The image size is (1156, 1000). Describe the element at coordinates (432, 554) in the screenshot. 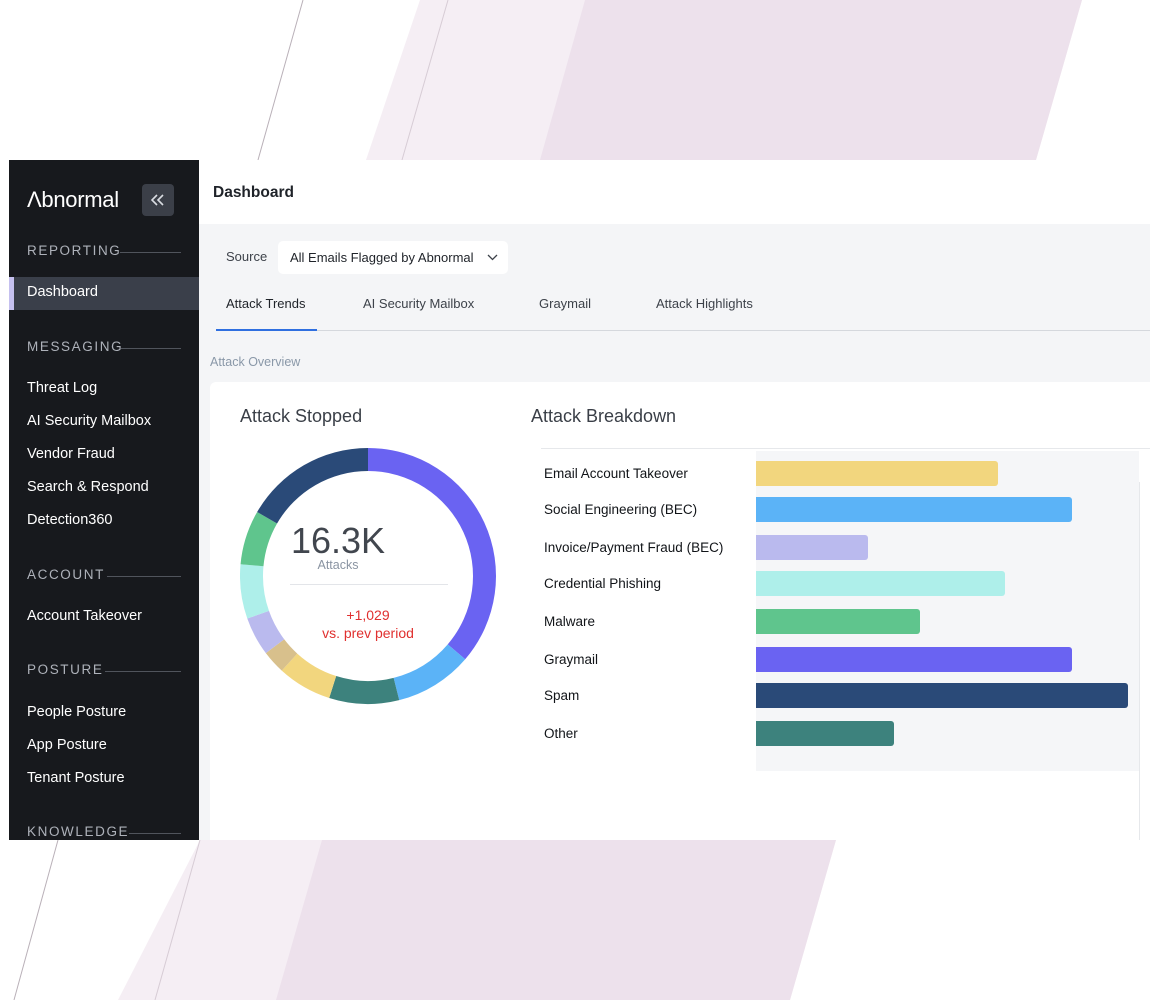

I see `donut-slice-graymail` at that location.